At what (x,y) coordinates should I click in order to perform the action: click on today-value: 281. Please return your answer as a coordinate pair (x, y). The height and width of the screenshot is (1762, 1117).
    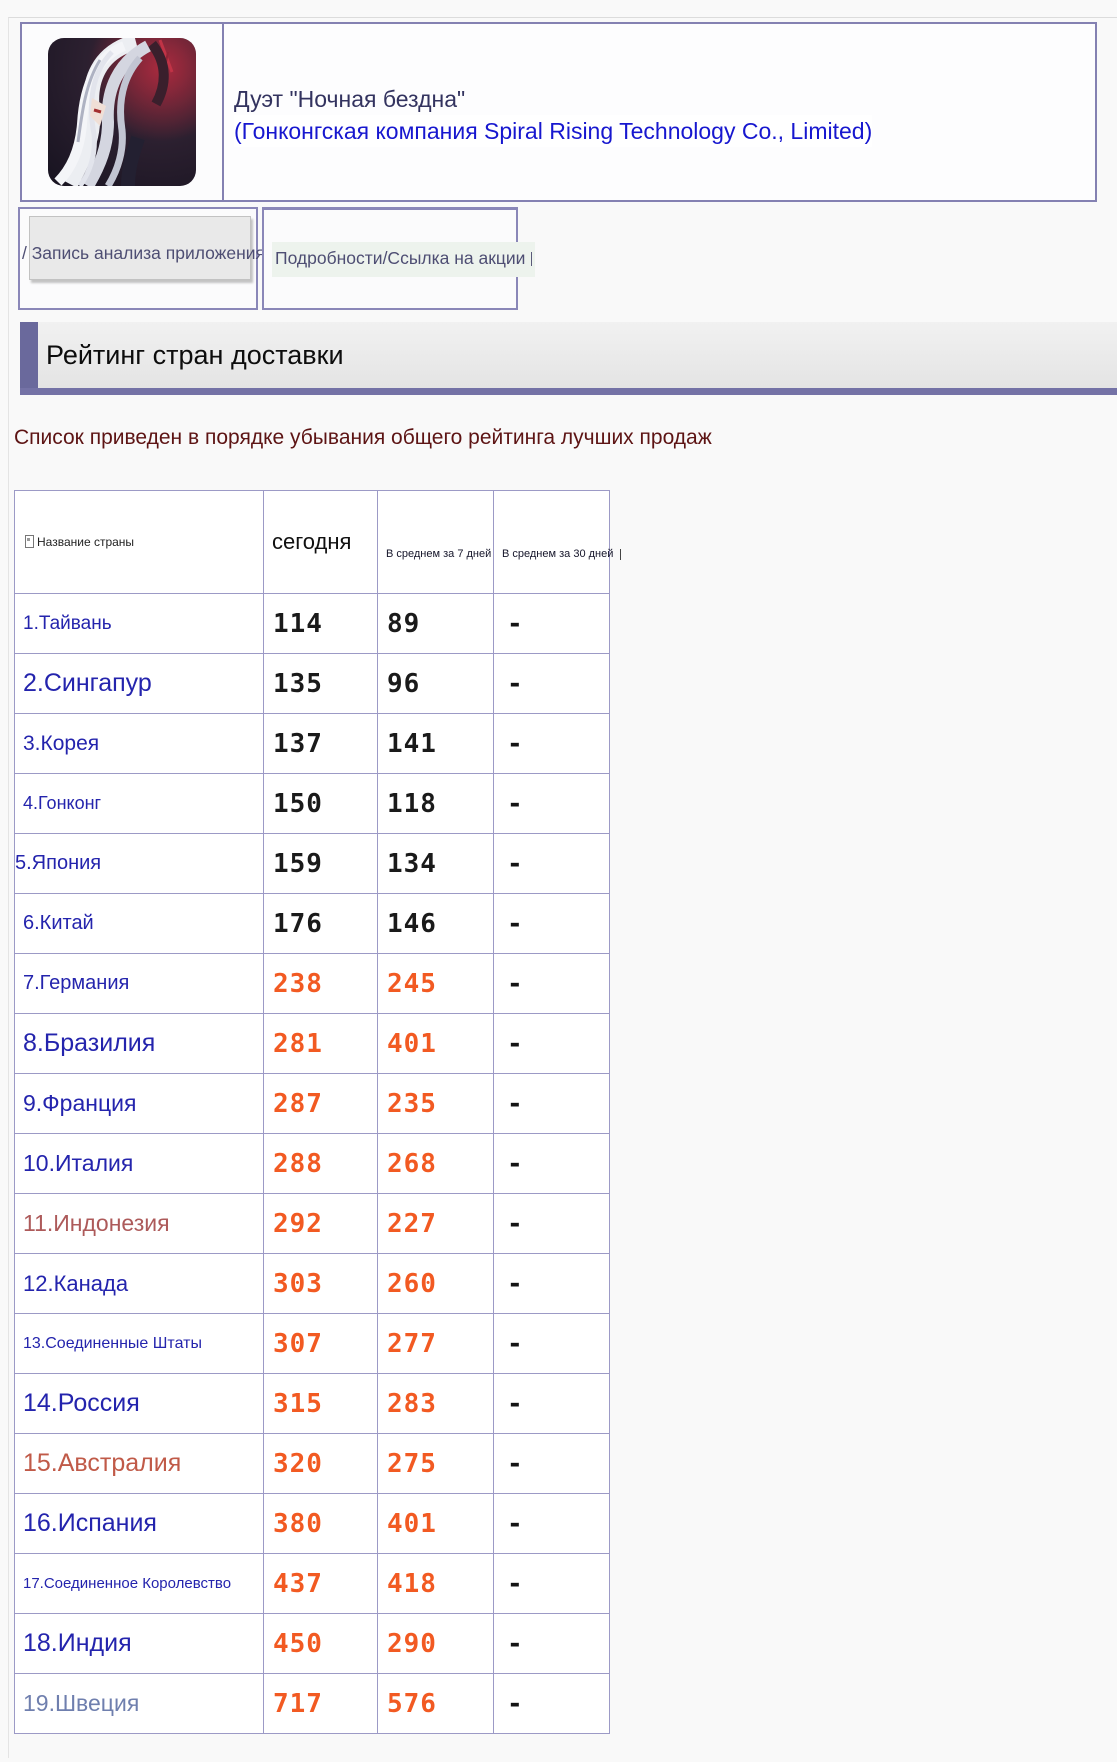
    Looking at the image, I should click on (320, 1043).